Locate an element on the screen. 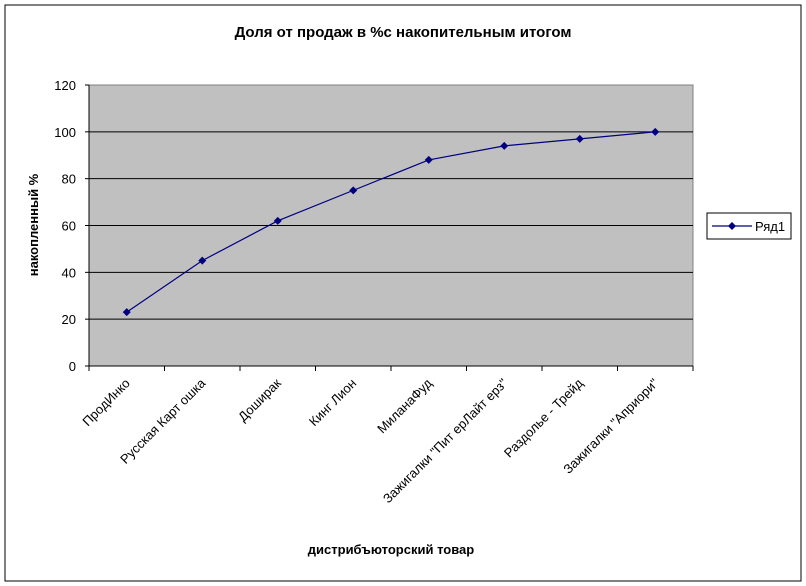 The height and width of the screenshot is (586, 806). legend: Ряд1 is located at coordinates (749, 226).